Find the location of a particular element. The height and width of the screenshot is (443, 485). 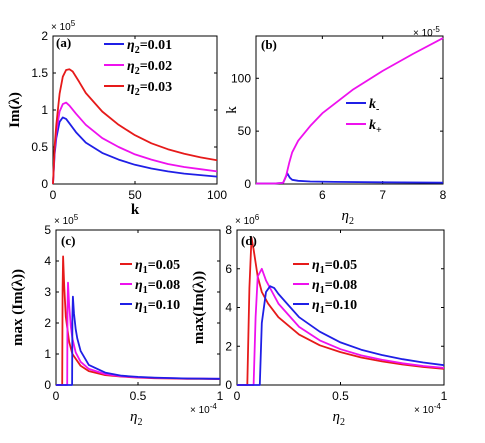

panel-label: (c) is located at coordinates (68, 240).